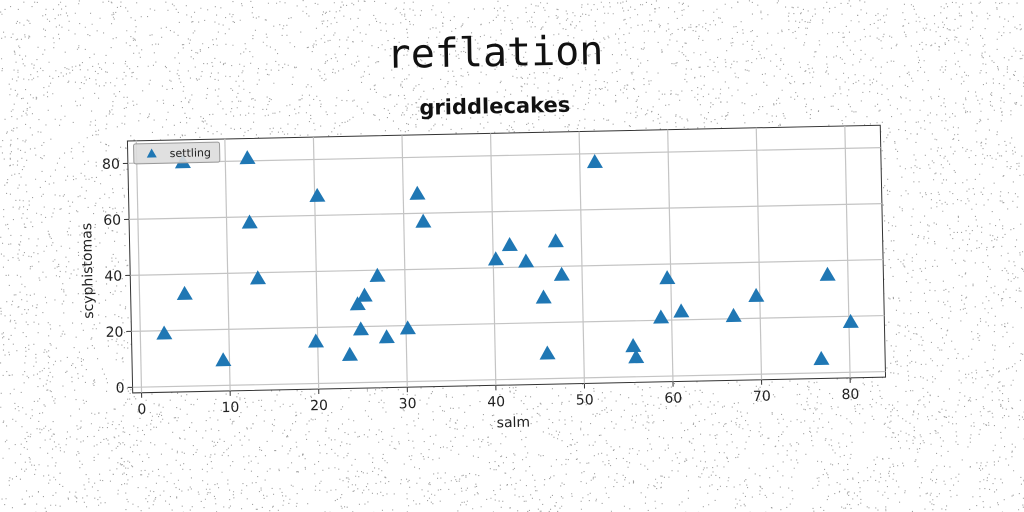 The width and height of the screenshot is (1024, 512). What do you see at coordinates (850, 395) in the screenshot?
I see `x-tick-label: 80` at bounding box center [850, 395].